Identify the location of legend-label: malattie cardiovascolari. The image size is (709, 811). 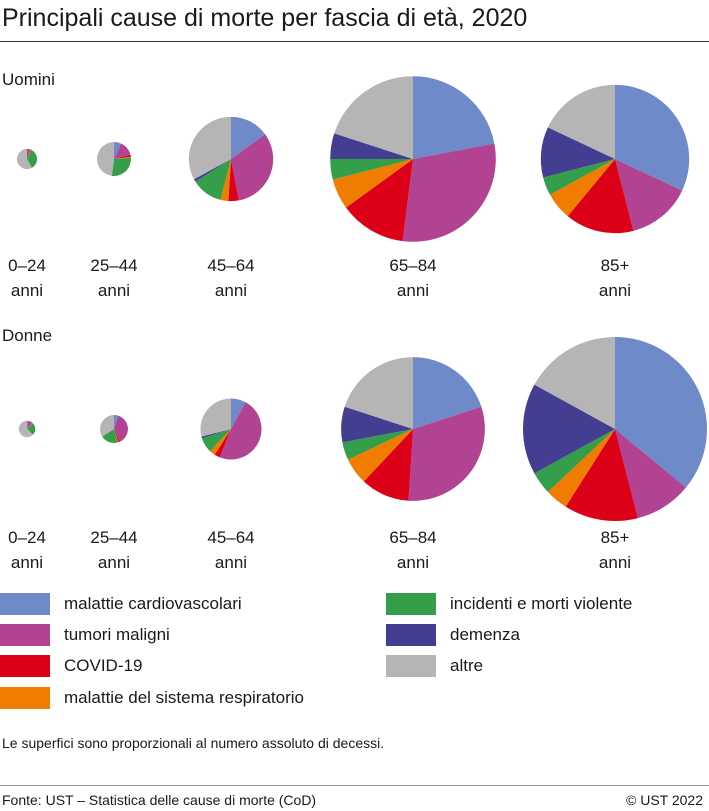
(153, 603).